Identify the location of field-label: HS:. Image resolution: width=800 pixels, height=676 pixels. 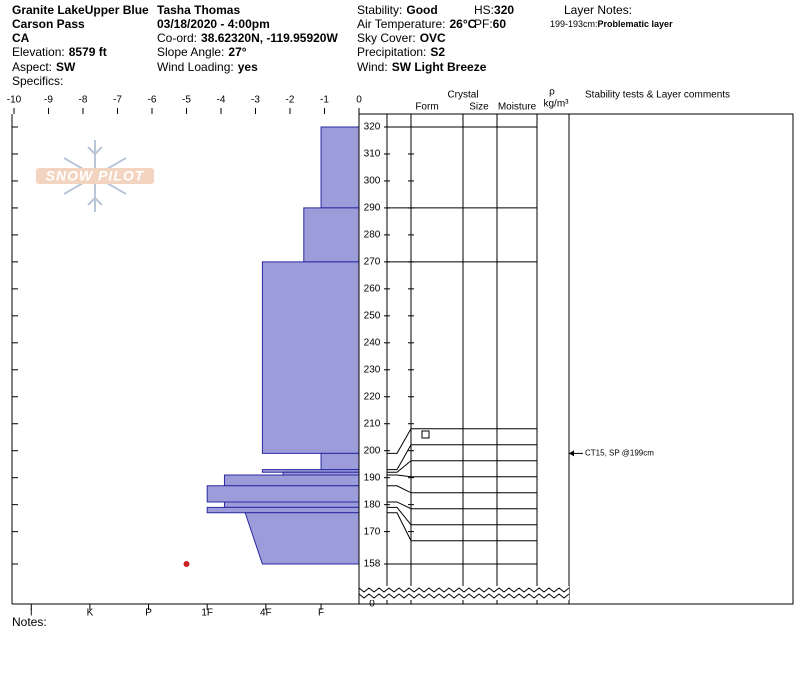
(484, 10).